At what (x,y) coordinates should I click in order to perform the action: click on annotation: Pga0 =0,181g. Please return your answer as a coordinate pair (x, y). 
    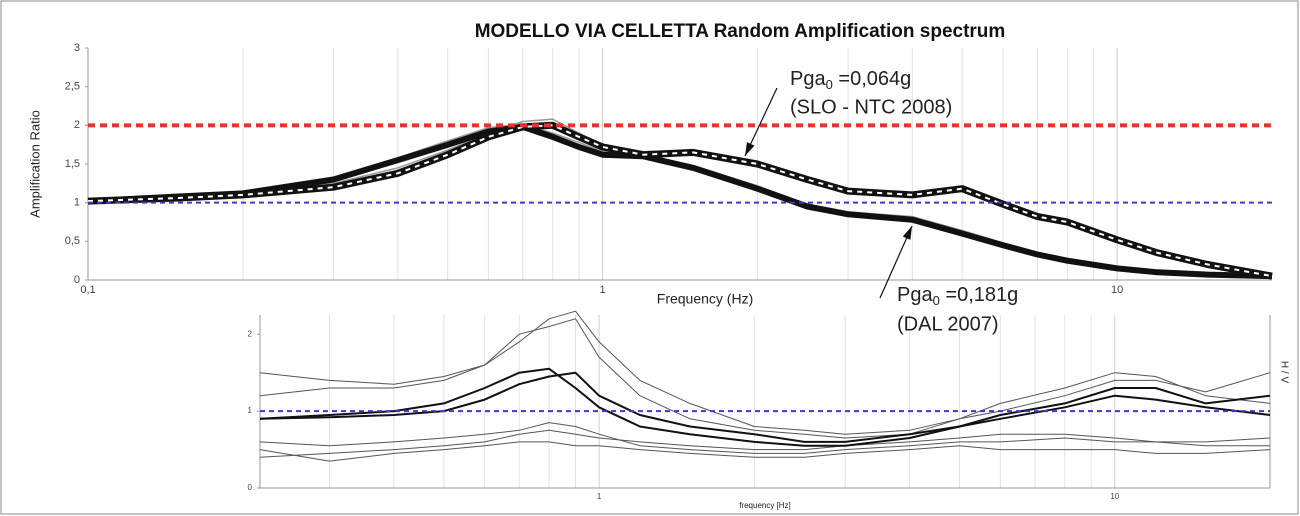
    Looking at the image, I should click on (957, 296).